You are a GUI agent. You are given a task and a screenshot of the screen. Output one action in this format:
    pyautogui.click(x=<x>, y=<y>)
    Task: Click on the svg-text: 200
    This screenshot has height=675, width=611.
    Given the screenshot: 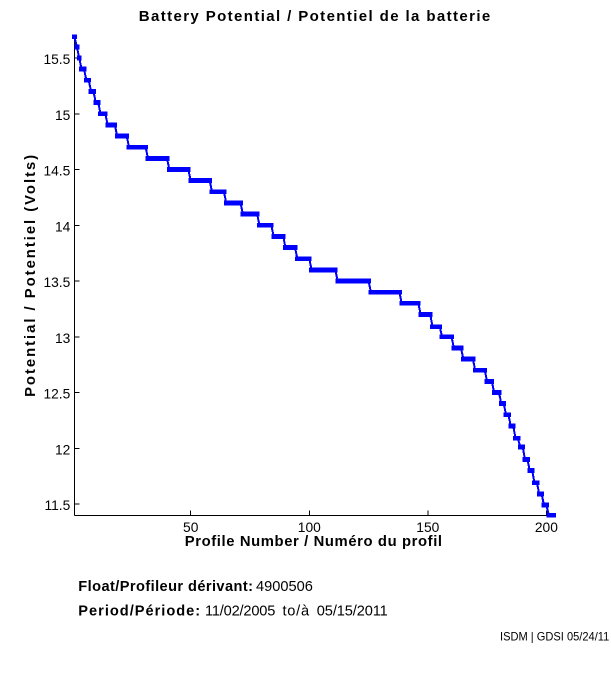 What is the action you would take?
    pyautogui.click(x=546, y=527)
    